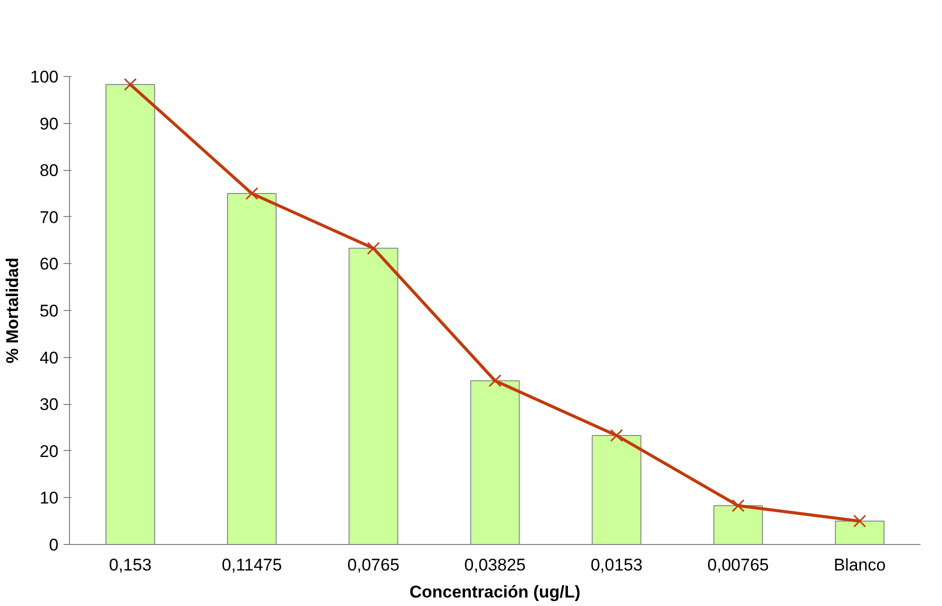  Describe the element at coordinates (49, 217) in the screenshot. I see `y-tick-label: 70` at that location.